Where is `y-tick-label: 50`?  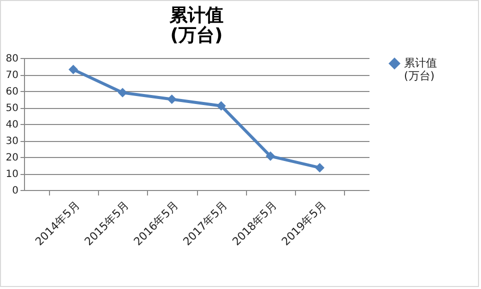
y-tick-label: 50 is located at coordinates (12, 108).